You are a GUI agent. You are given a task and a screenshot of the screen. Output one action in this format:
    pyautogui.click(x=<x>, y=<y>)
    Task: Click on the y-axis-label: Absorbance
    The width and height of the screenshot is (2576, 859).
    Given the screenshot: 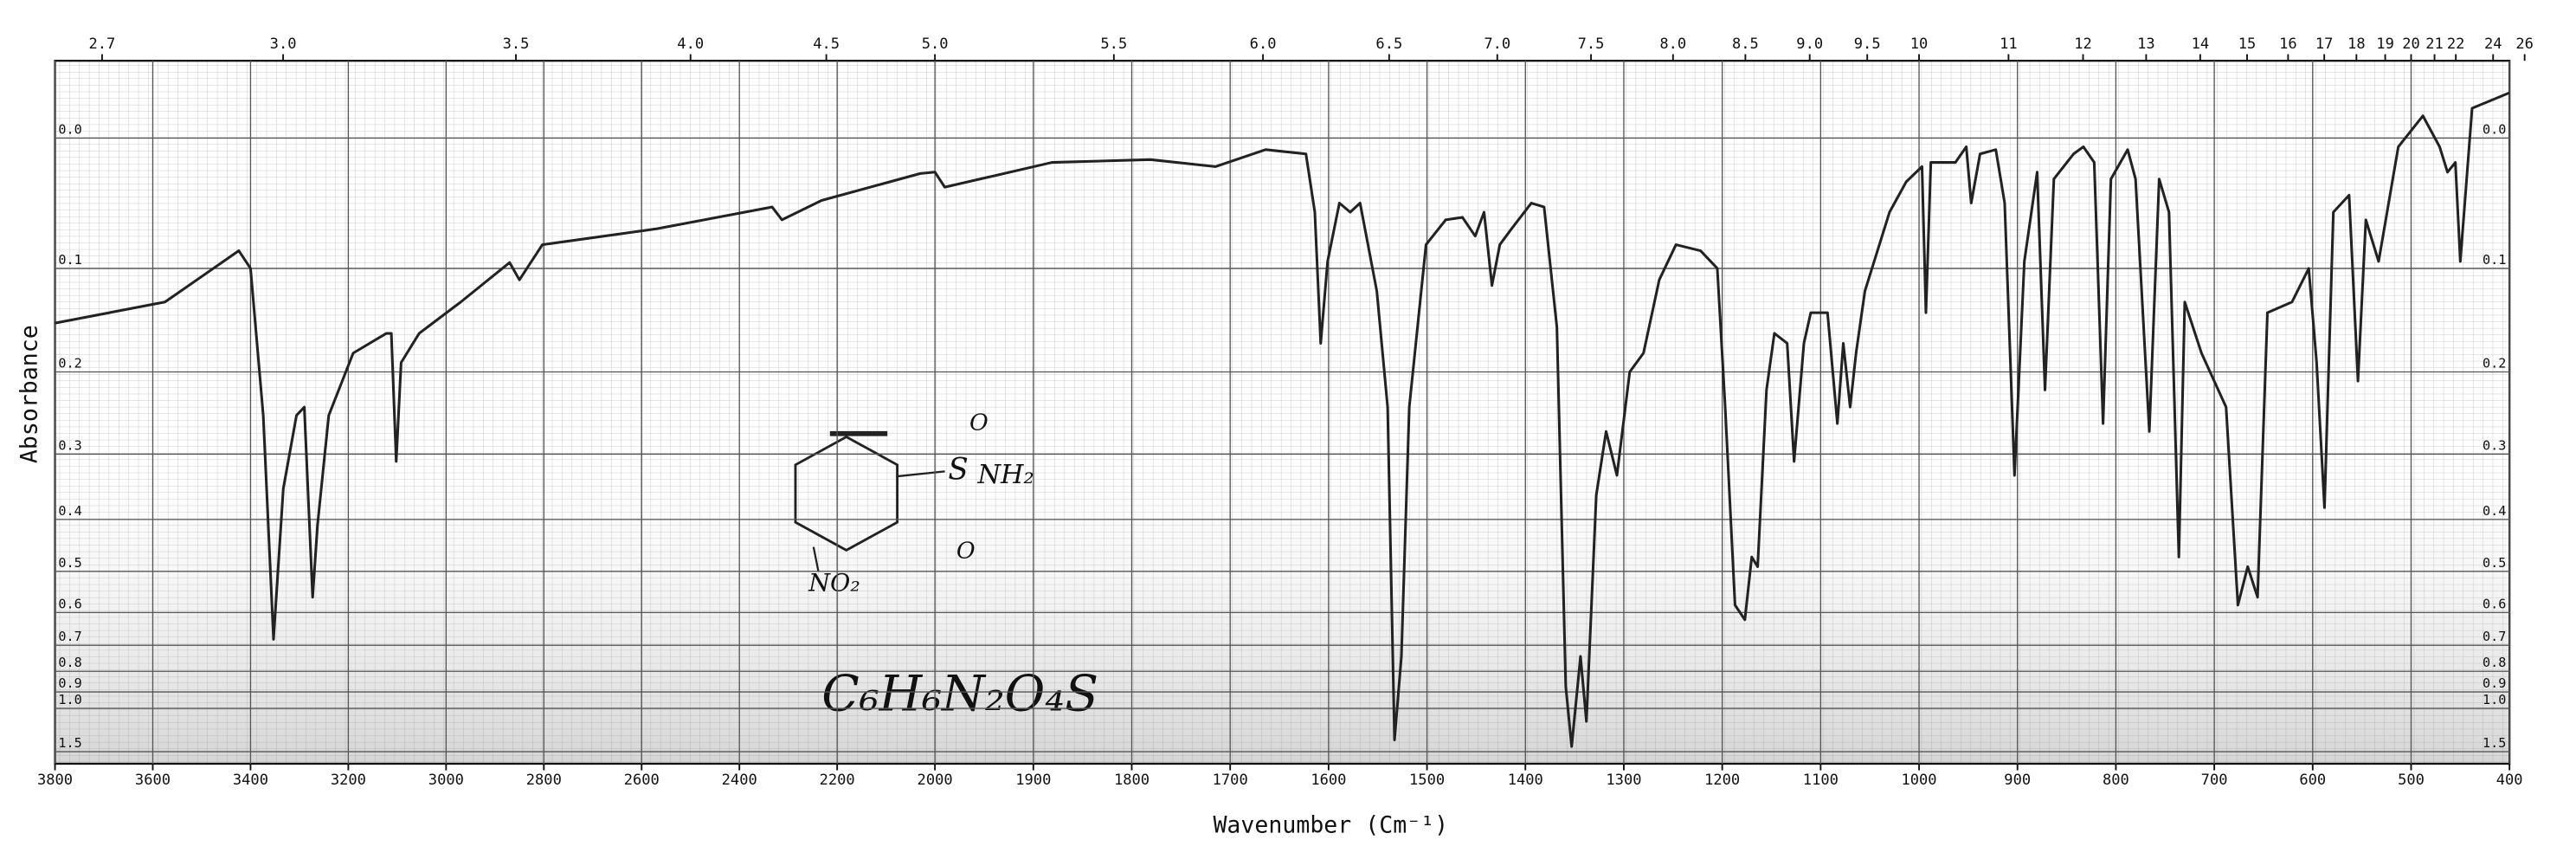 What is the action you would take?
    pyautogui.click(x=29, y=394)
    